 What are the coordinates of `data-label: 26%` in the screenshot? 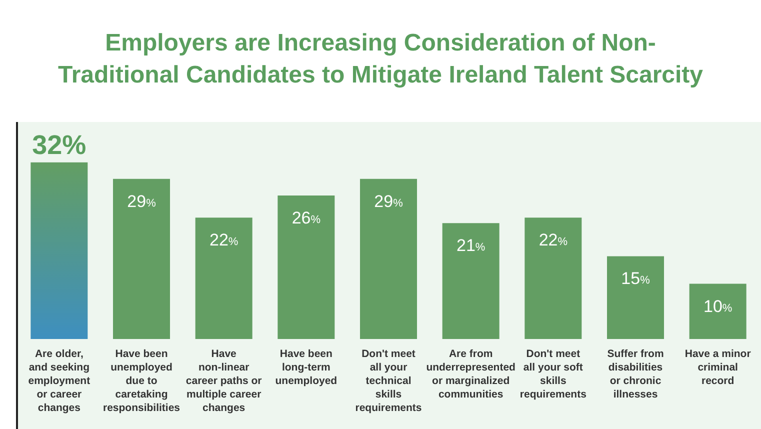 It's located at (306, 218).